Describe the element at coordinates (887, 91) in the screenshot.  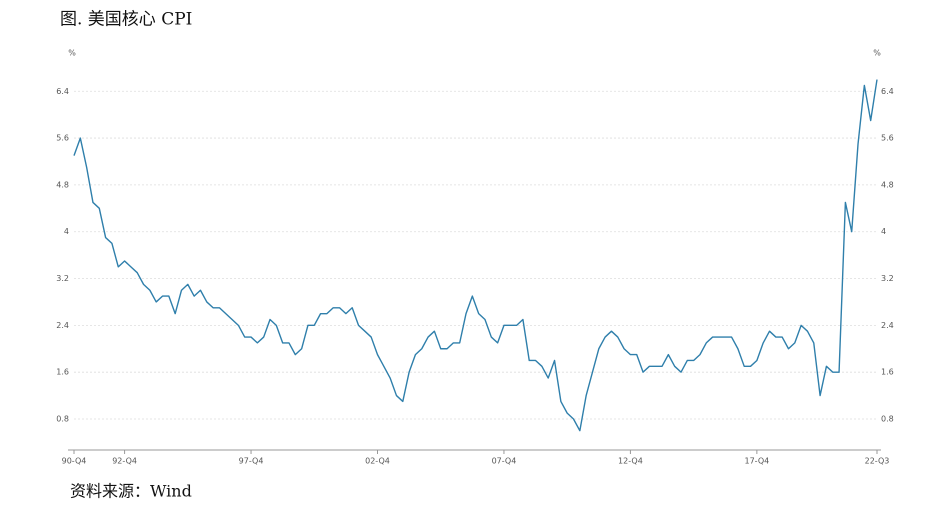
I see `y2-tick-label: 6.4` at that location.